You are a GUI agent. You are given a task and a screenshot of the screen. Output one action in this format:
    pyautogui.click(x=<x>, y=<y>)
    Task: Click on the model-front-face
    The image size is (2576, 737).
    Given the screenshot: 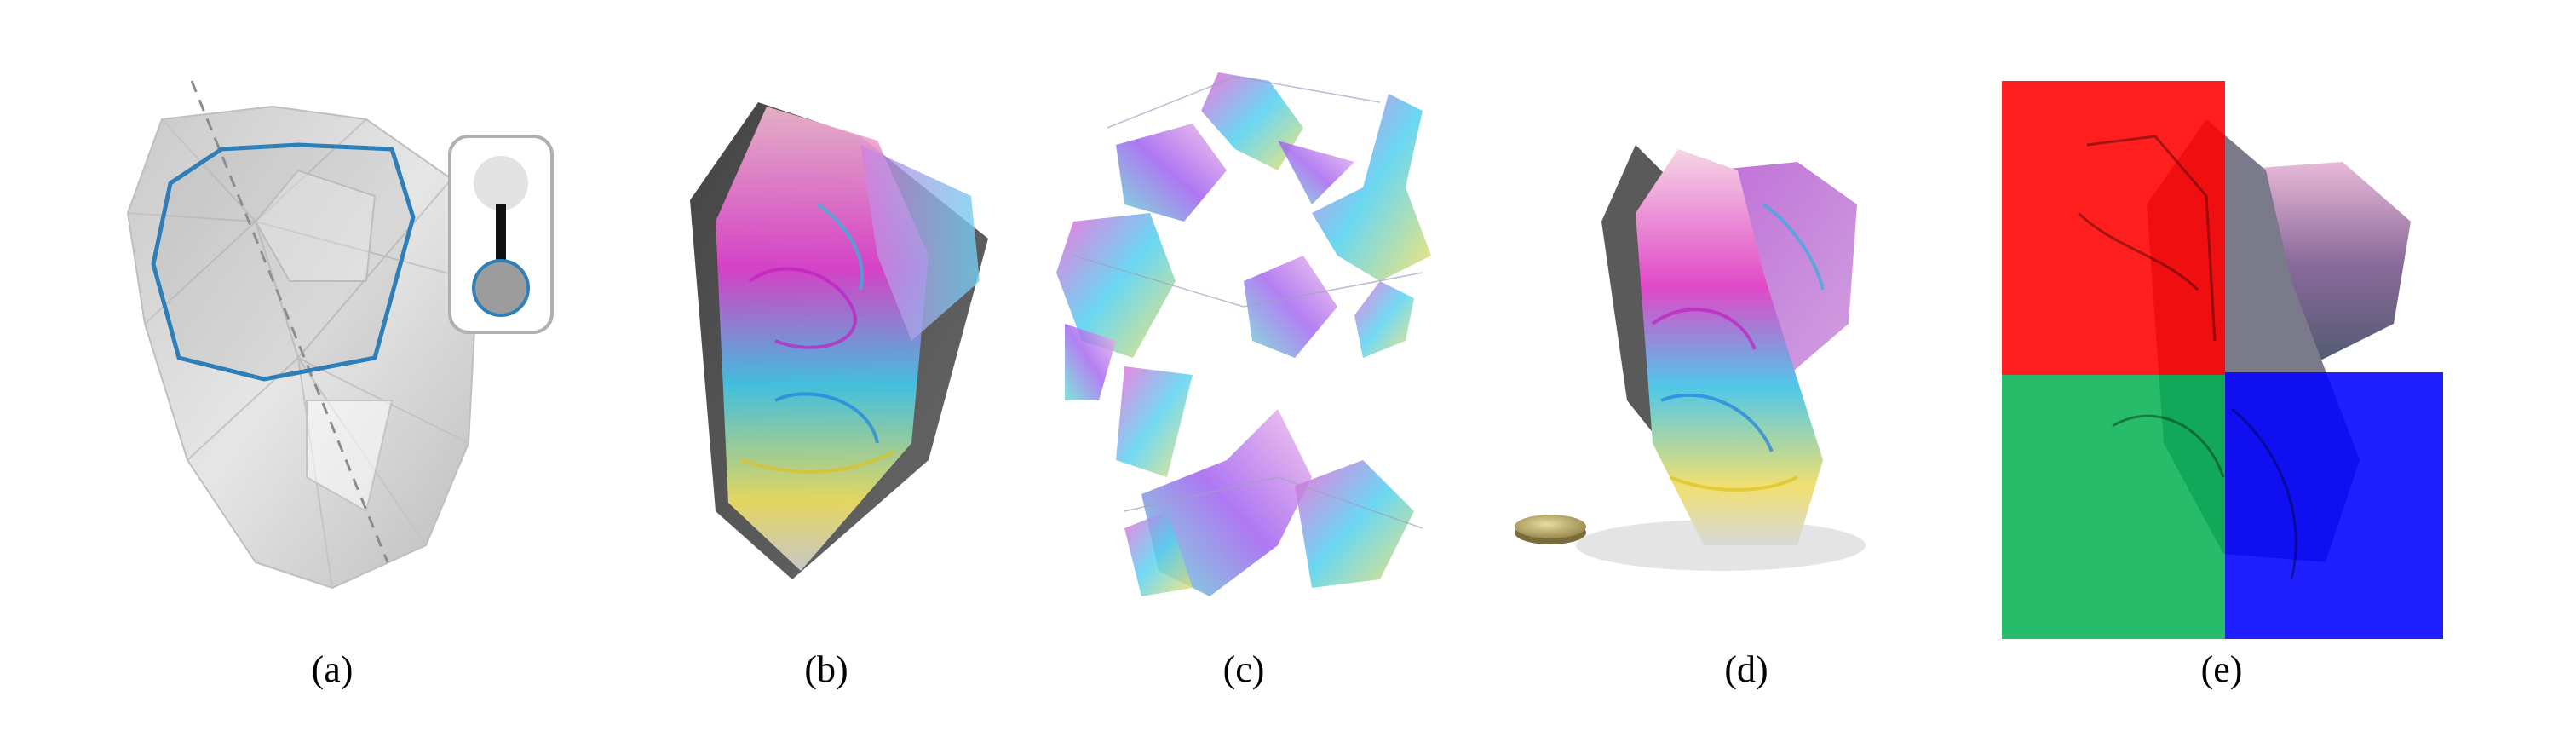 What is the action you would take?
    pyautogui.click(x=1730, y=347)
    